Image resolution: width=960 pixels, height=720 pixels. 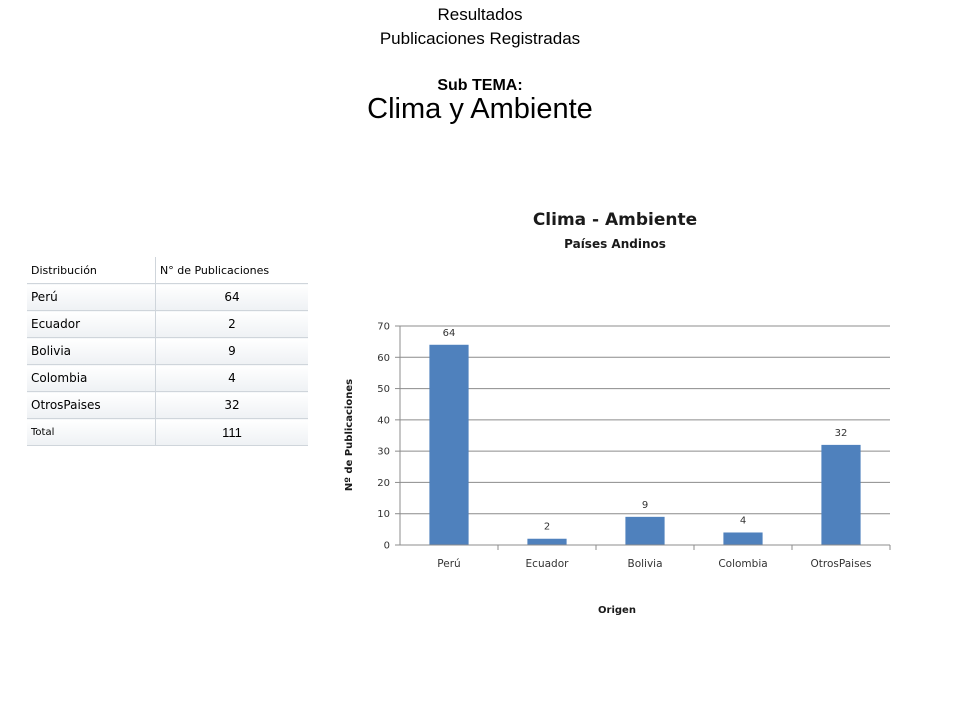 What do you see at coordinates (615, 244) in the screenshot?
I see `chart-subtitle: Países Andinos` at bounding box center [615, 244].